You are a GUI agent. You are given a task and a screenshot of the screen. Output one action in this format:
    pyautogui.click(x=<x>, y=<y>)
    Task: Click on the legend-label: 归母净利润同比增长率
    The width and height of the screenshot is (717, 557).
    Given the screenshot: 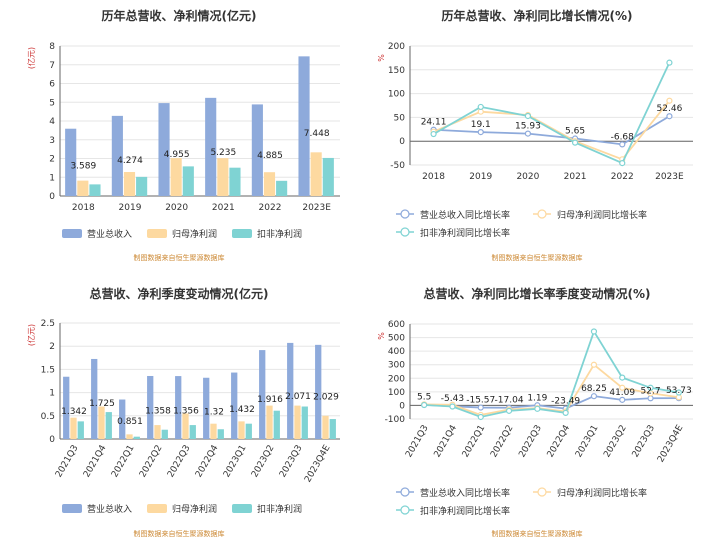 What is the action you would take?
    pyautogui.click(x=602, y=493)
    